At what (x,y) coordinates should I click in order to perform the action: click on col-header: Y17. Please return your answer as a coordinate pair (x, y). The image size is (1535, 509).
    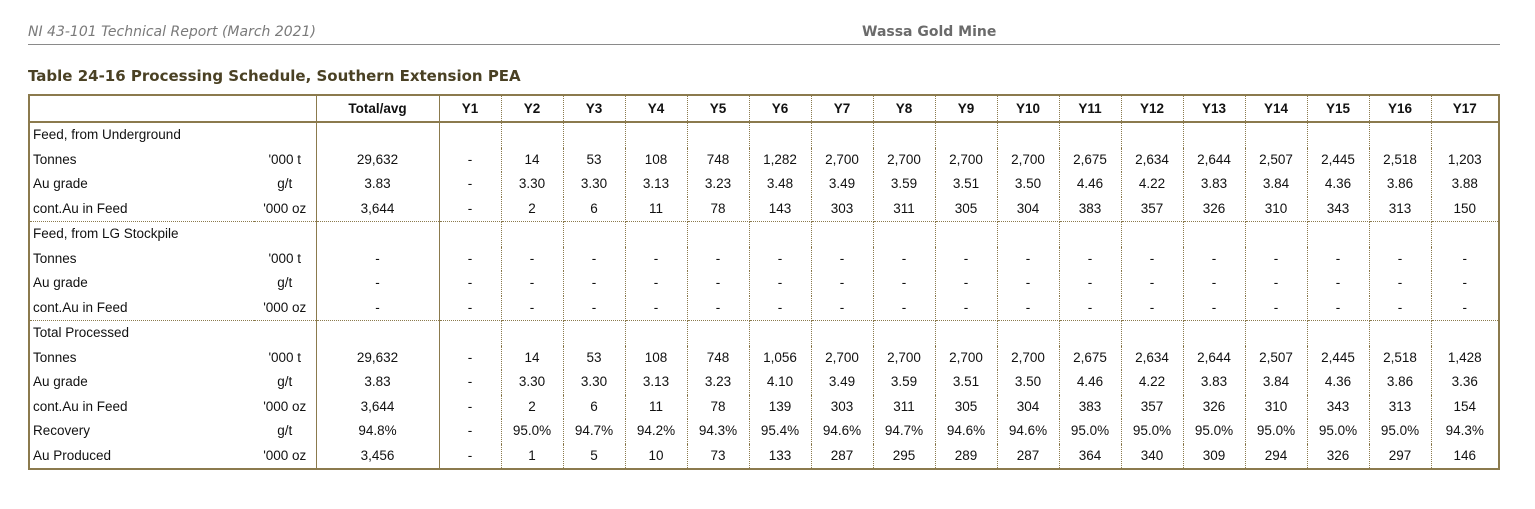
    Looking at the image, I should click on (1465, 109).